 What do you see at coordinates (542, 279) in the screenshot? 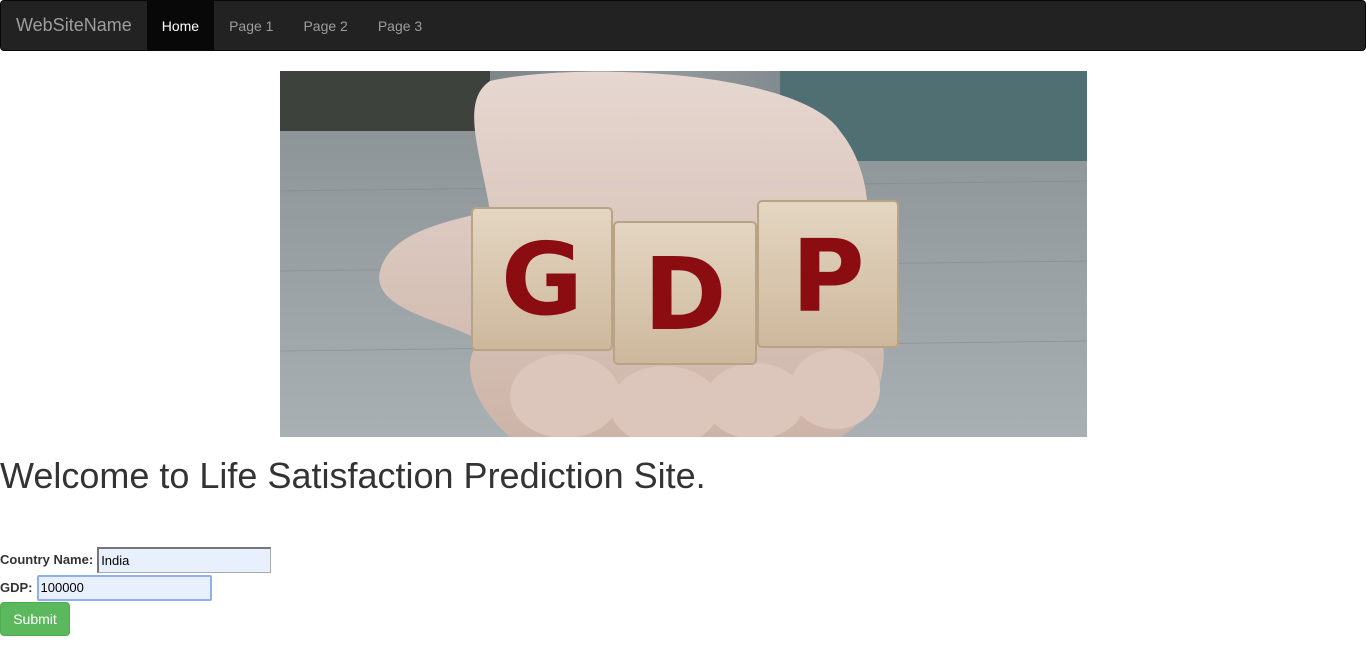
I see `block-letter-g: G` at bounding box center [542, 279].